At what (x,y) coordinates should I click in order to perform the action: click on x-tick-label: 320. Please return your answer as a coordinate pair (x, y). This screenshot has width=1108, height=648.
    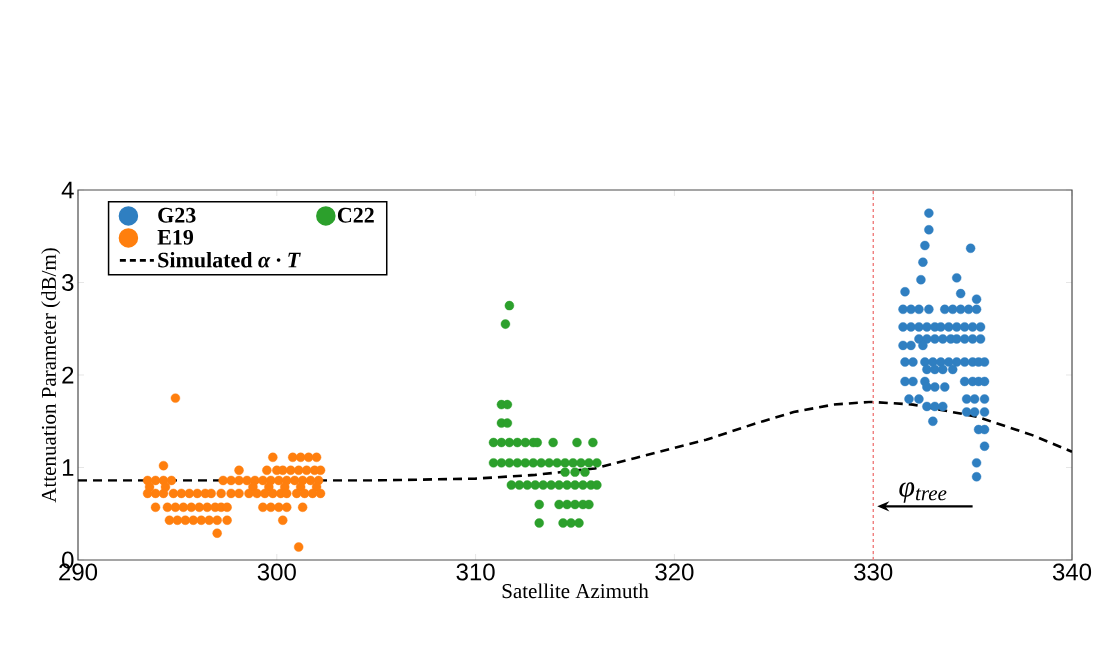
    Looking at the image, I should click on (674, 572).